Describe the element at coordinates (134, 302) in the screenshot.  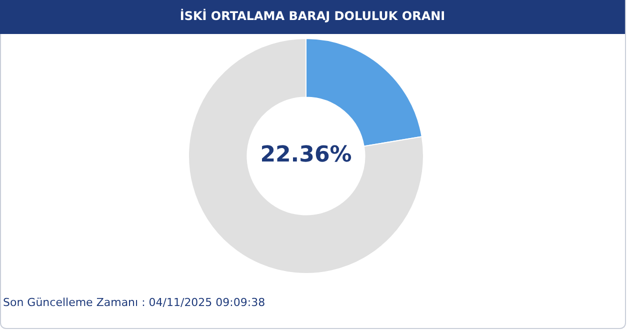
I see `text: Son Güncelleme Zamanı : 04/11/2025 09:09:38` at that location.